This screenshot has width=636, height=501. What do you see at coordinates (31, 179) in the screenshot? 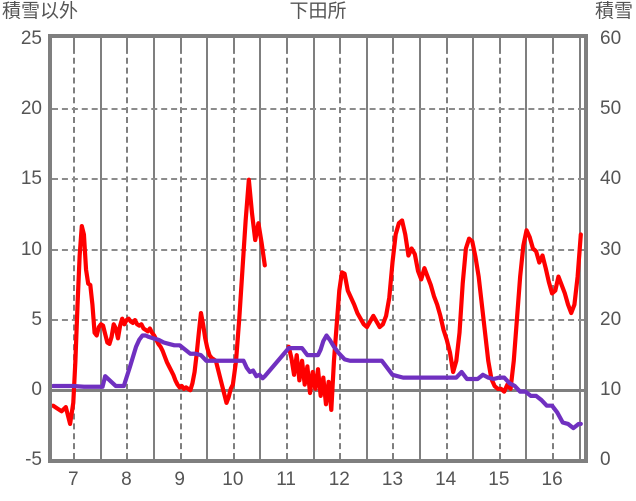
I see `y-axis-left-tick-label: 15` at bounding box center [31, 179].